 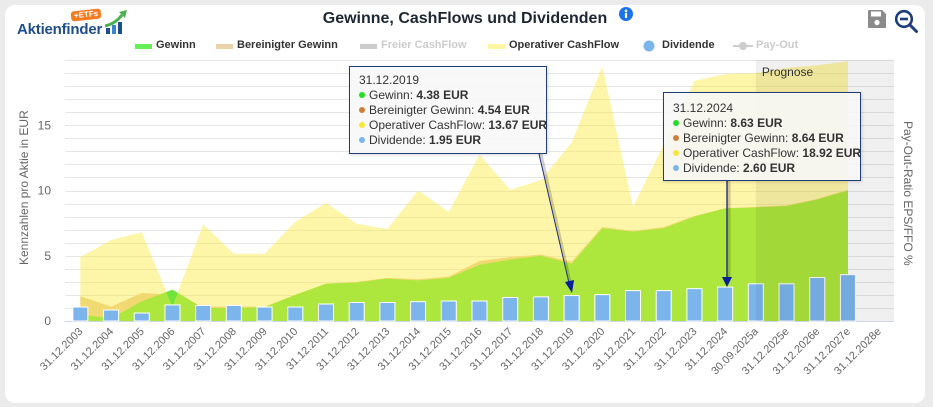 What do you see at coordinates (756, 123) in the screenshot?
I see `tooltip-value: 8.63 EUR` at bounding box center [756, 123].